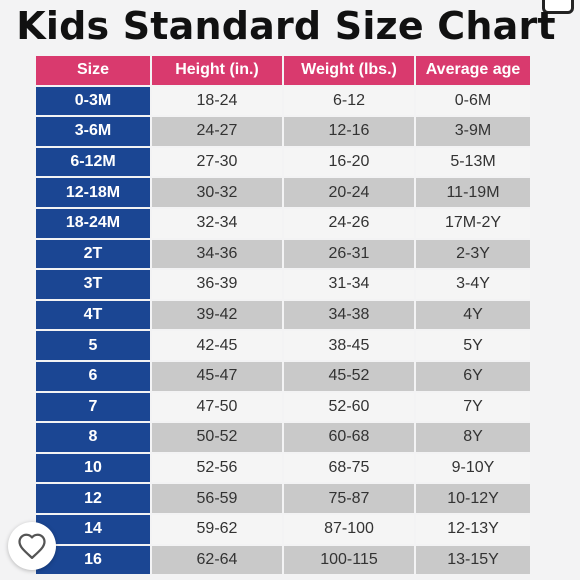 Image resolution: width=580 pixels, height=580 pixels. I want to click on cell-weight: 45-52, so click(350, 377).